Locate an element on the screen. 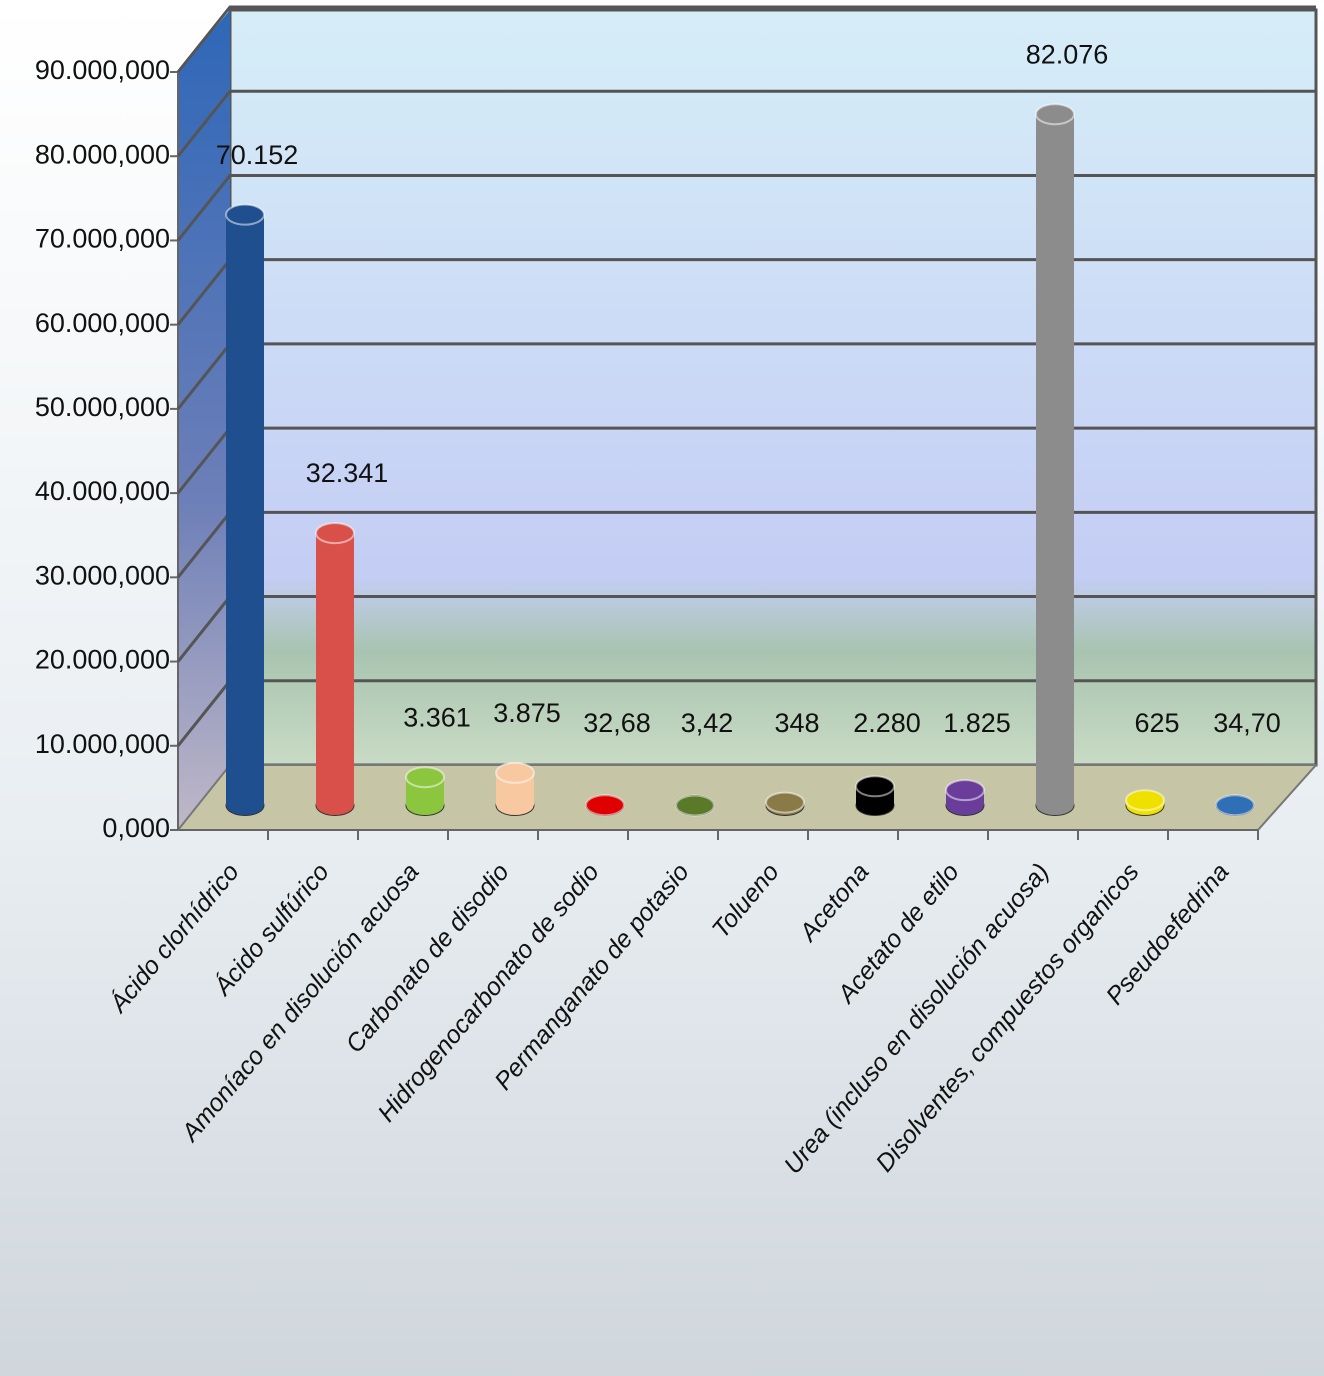 Image resolution: width=1324 pixels, height=1376 pixels. value-label: 2.280 is located at coordinates (887, 723).